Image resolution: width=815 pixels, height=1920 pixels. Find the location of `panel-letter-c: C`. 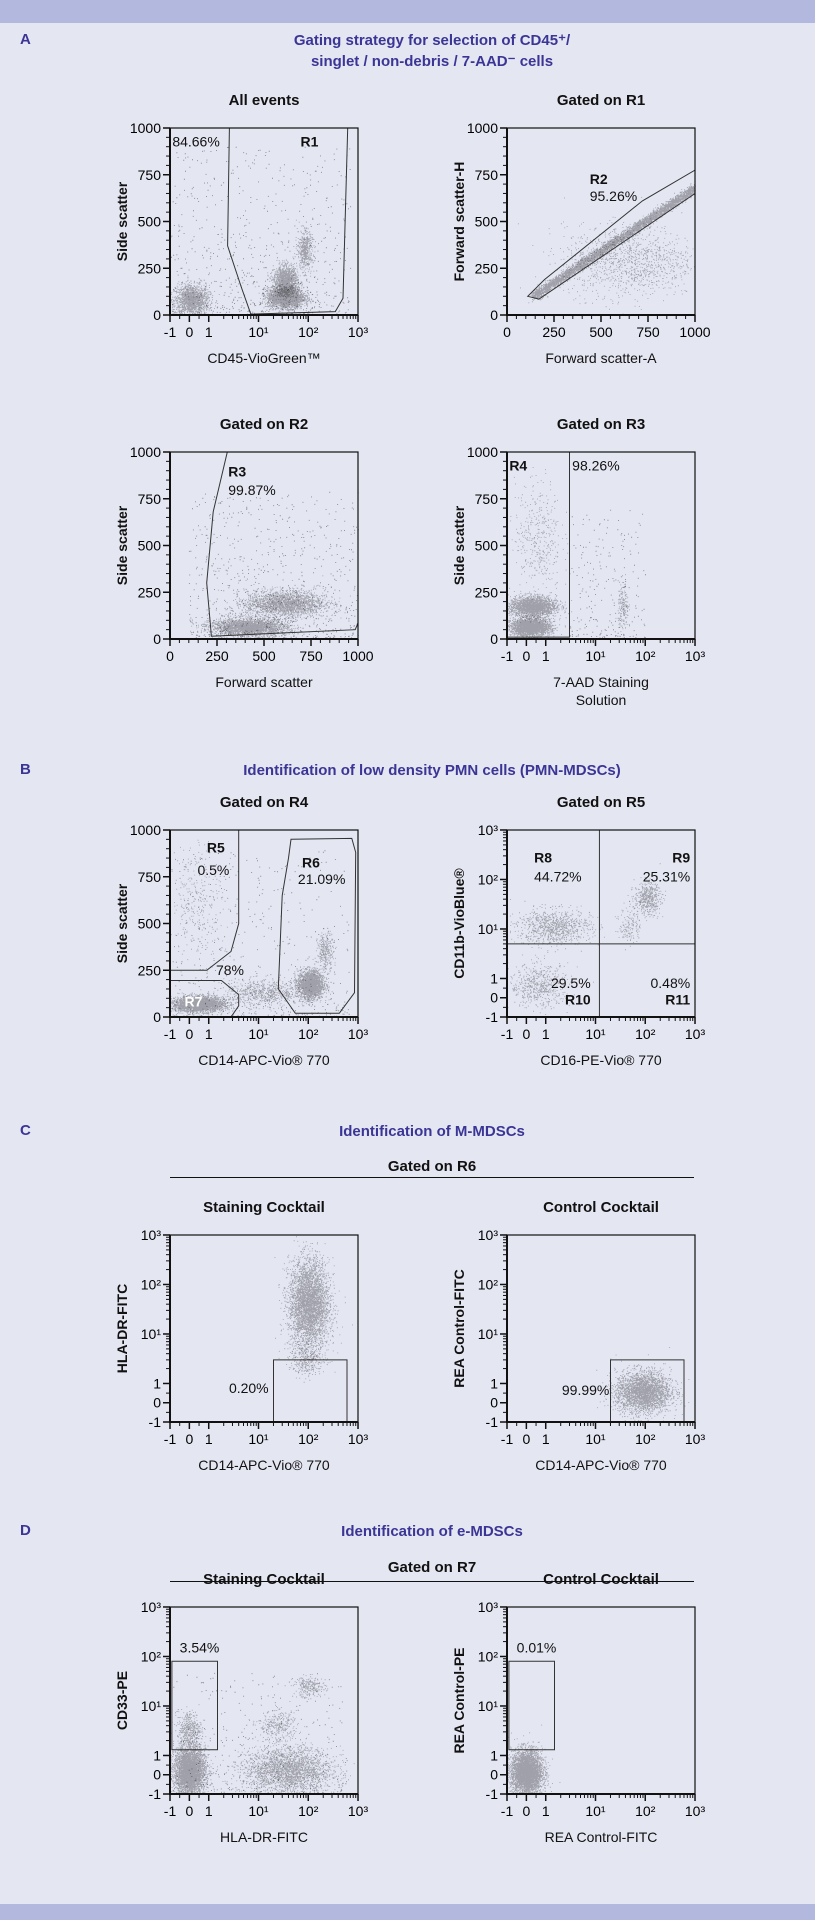

panel-letter-c: C is located at coordinates (25, 1130).